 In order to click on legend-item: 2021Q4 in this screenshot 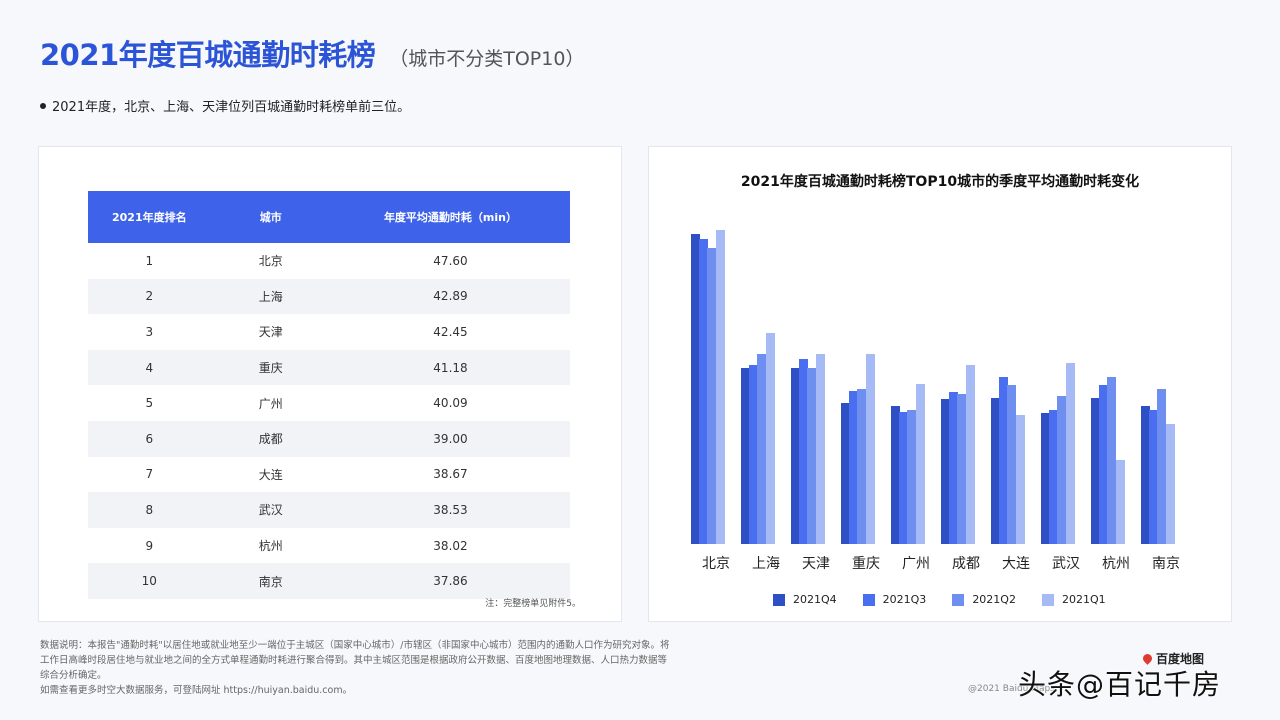, I will do `click(805, 599)`.